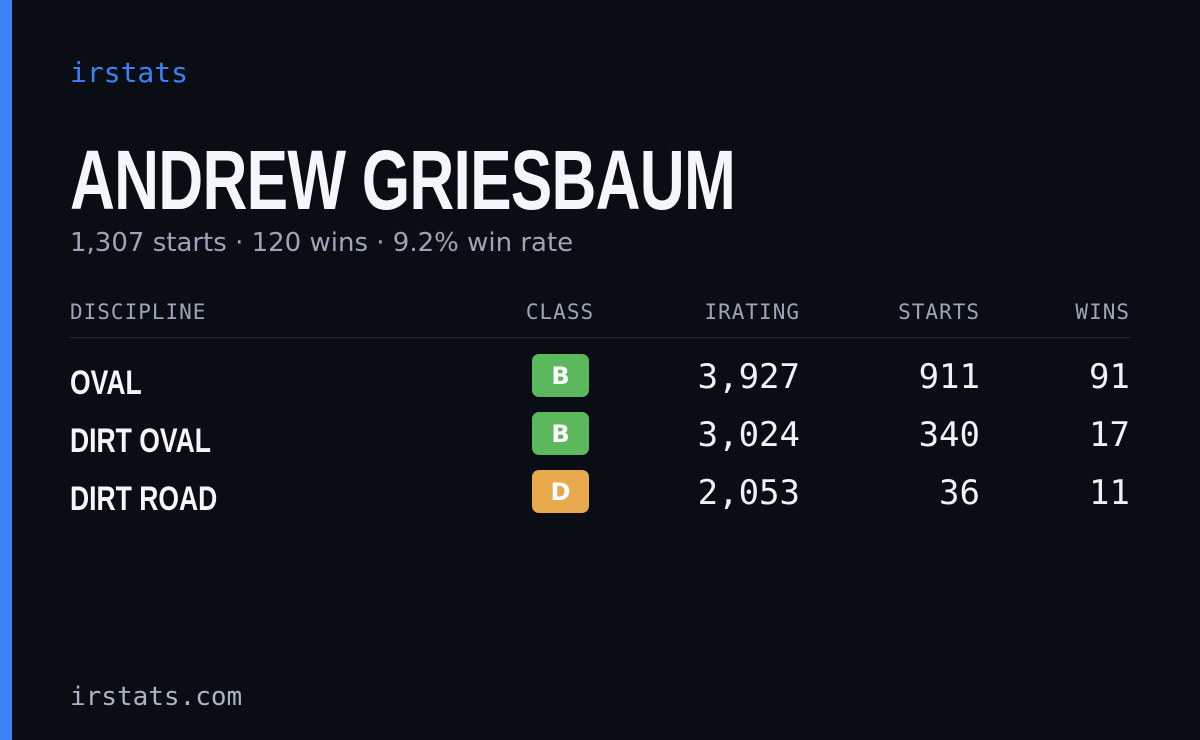  What do you see at coordinates (403, 180) in the screenshot?
I see `driver-name: ANDREW GRIESBAUM` at bounding box center [403, 180].